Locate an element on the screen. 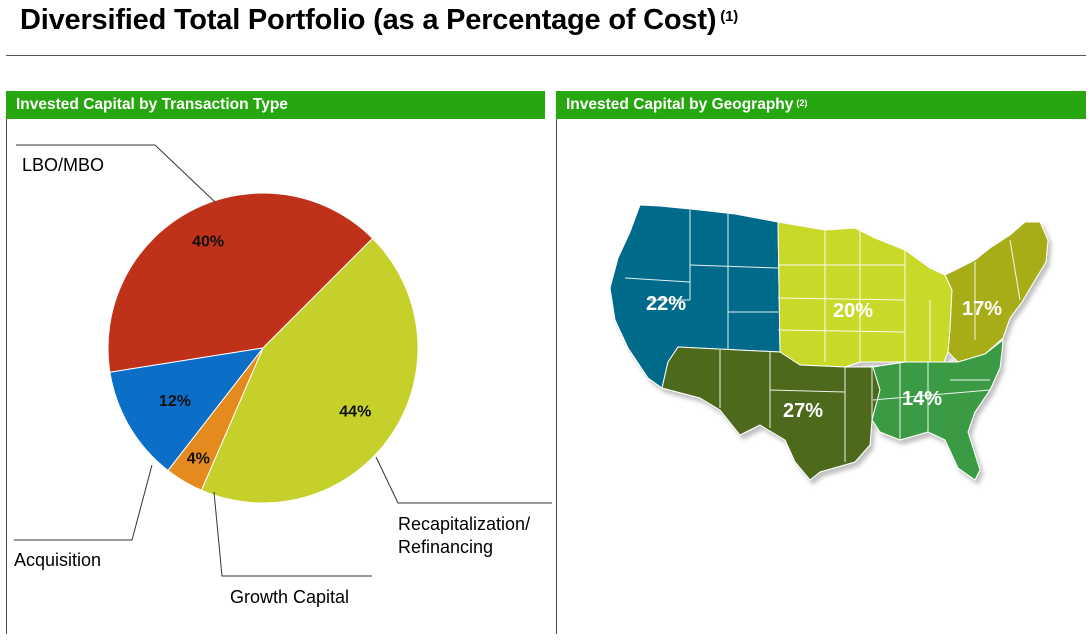 The height and width of the screenshot is (641, 1092). pie-slice-lbo is located at coordinates (240, 282).